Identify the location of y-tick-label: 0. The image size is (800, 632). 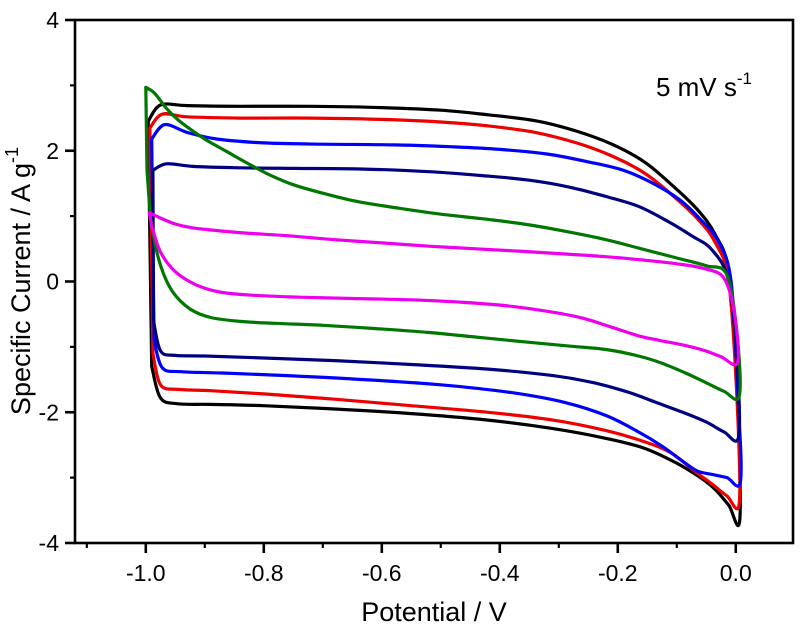
(52, 282).